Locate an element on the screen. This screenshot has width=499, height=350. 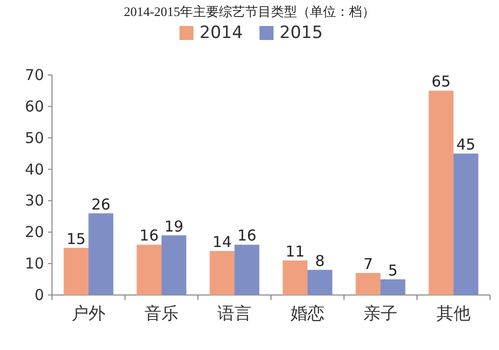
data-label: 11 is located at coordinates (295, 251).